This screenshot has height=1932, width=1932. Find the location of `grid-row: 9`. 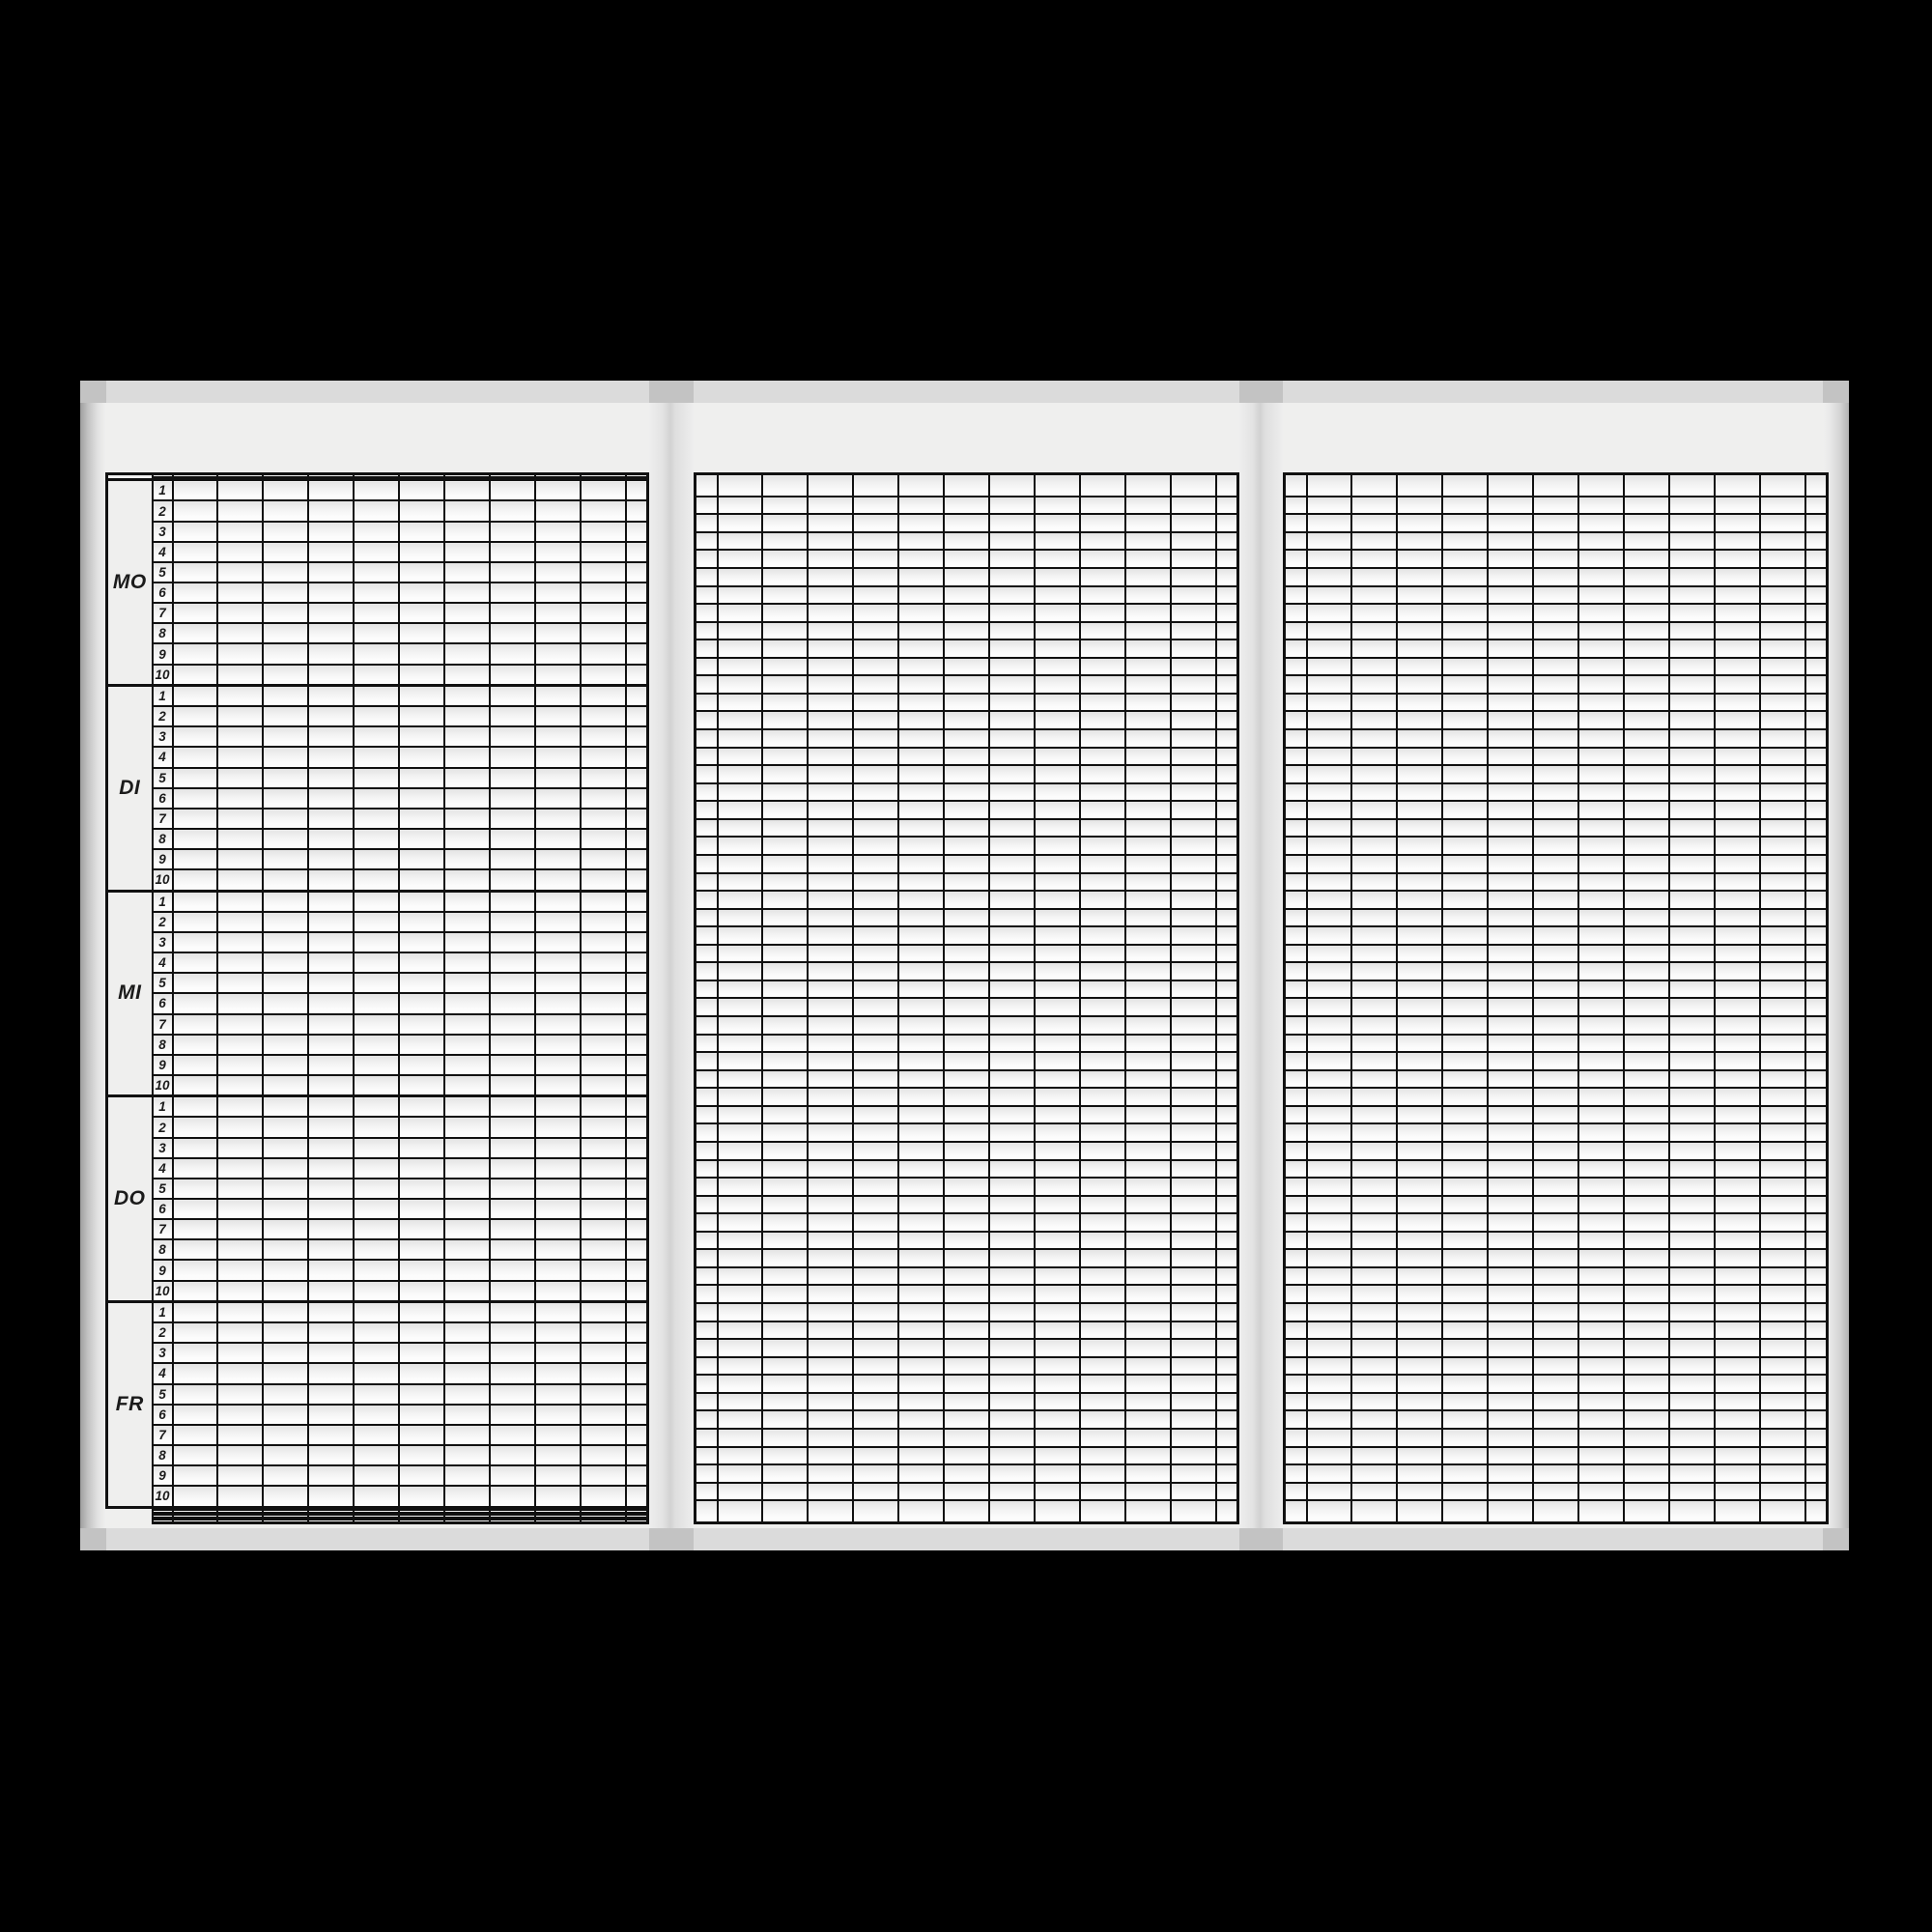

grid-row: 9 is located at coordinates (378, 1270).